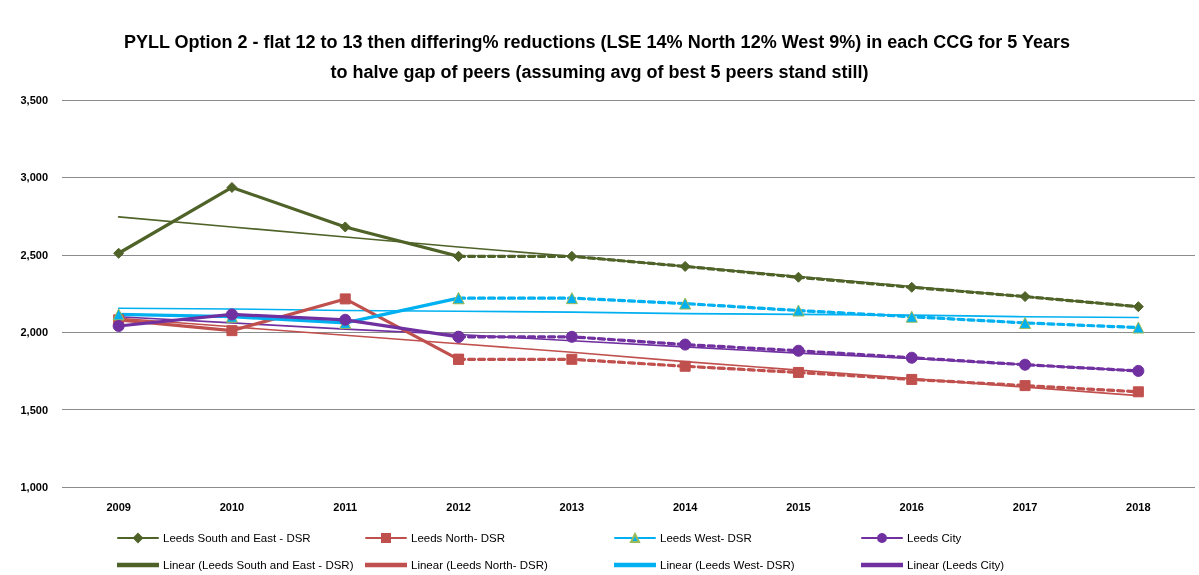  Describe the element at coordinates (345, 506) in the screenshot. I see `x-tick-label: 2011` at that location.